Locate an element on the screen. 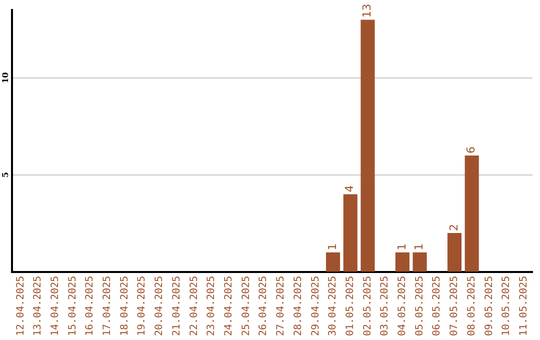 The width and height of the screenshot is (540, 340). data-label: 2 is located at coordinates (453, 228).